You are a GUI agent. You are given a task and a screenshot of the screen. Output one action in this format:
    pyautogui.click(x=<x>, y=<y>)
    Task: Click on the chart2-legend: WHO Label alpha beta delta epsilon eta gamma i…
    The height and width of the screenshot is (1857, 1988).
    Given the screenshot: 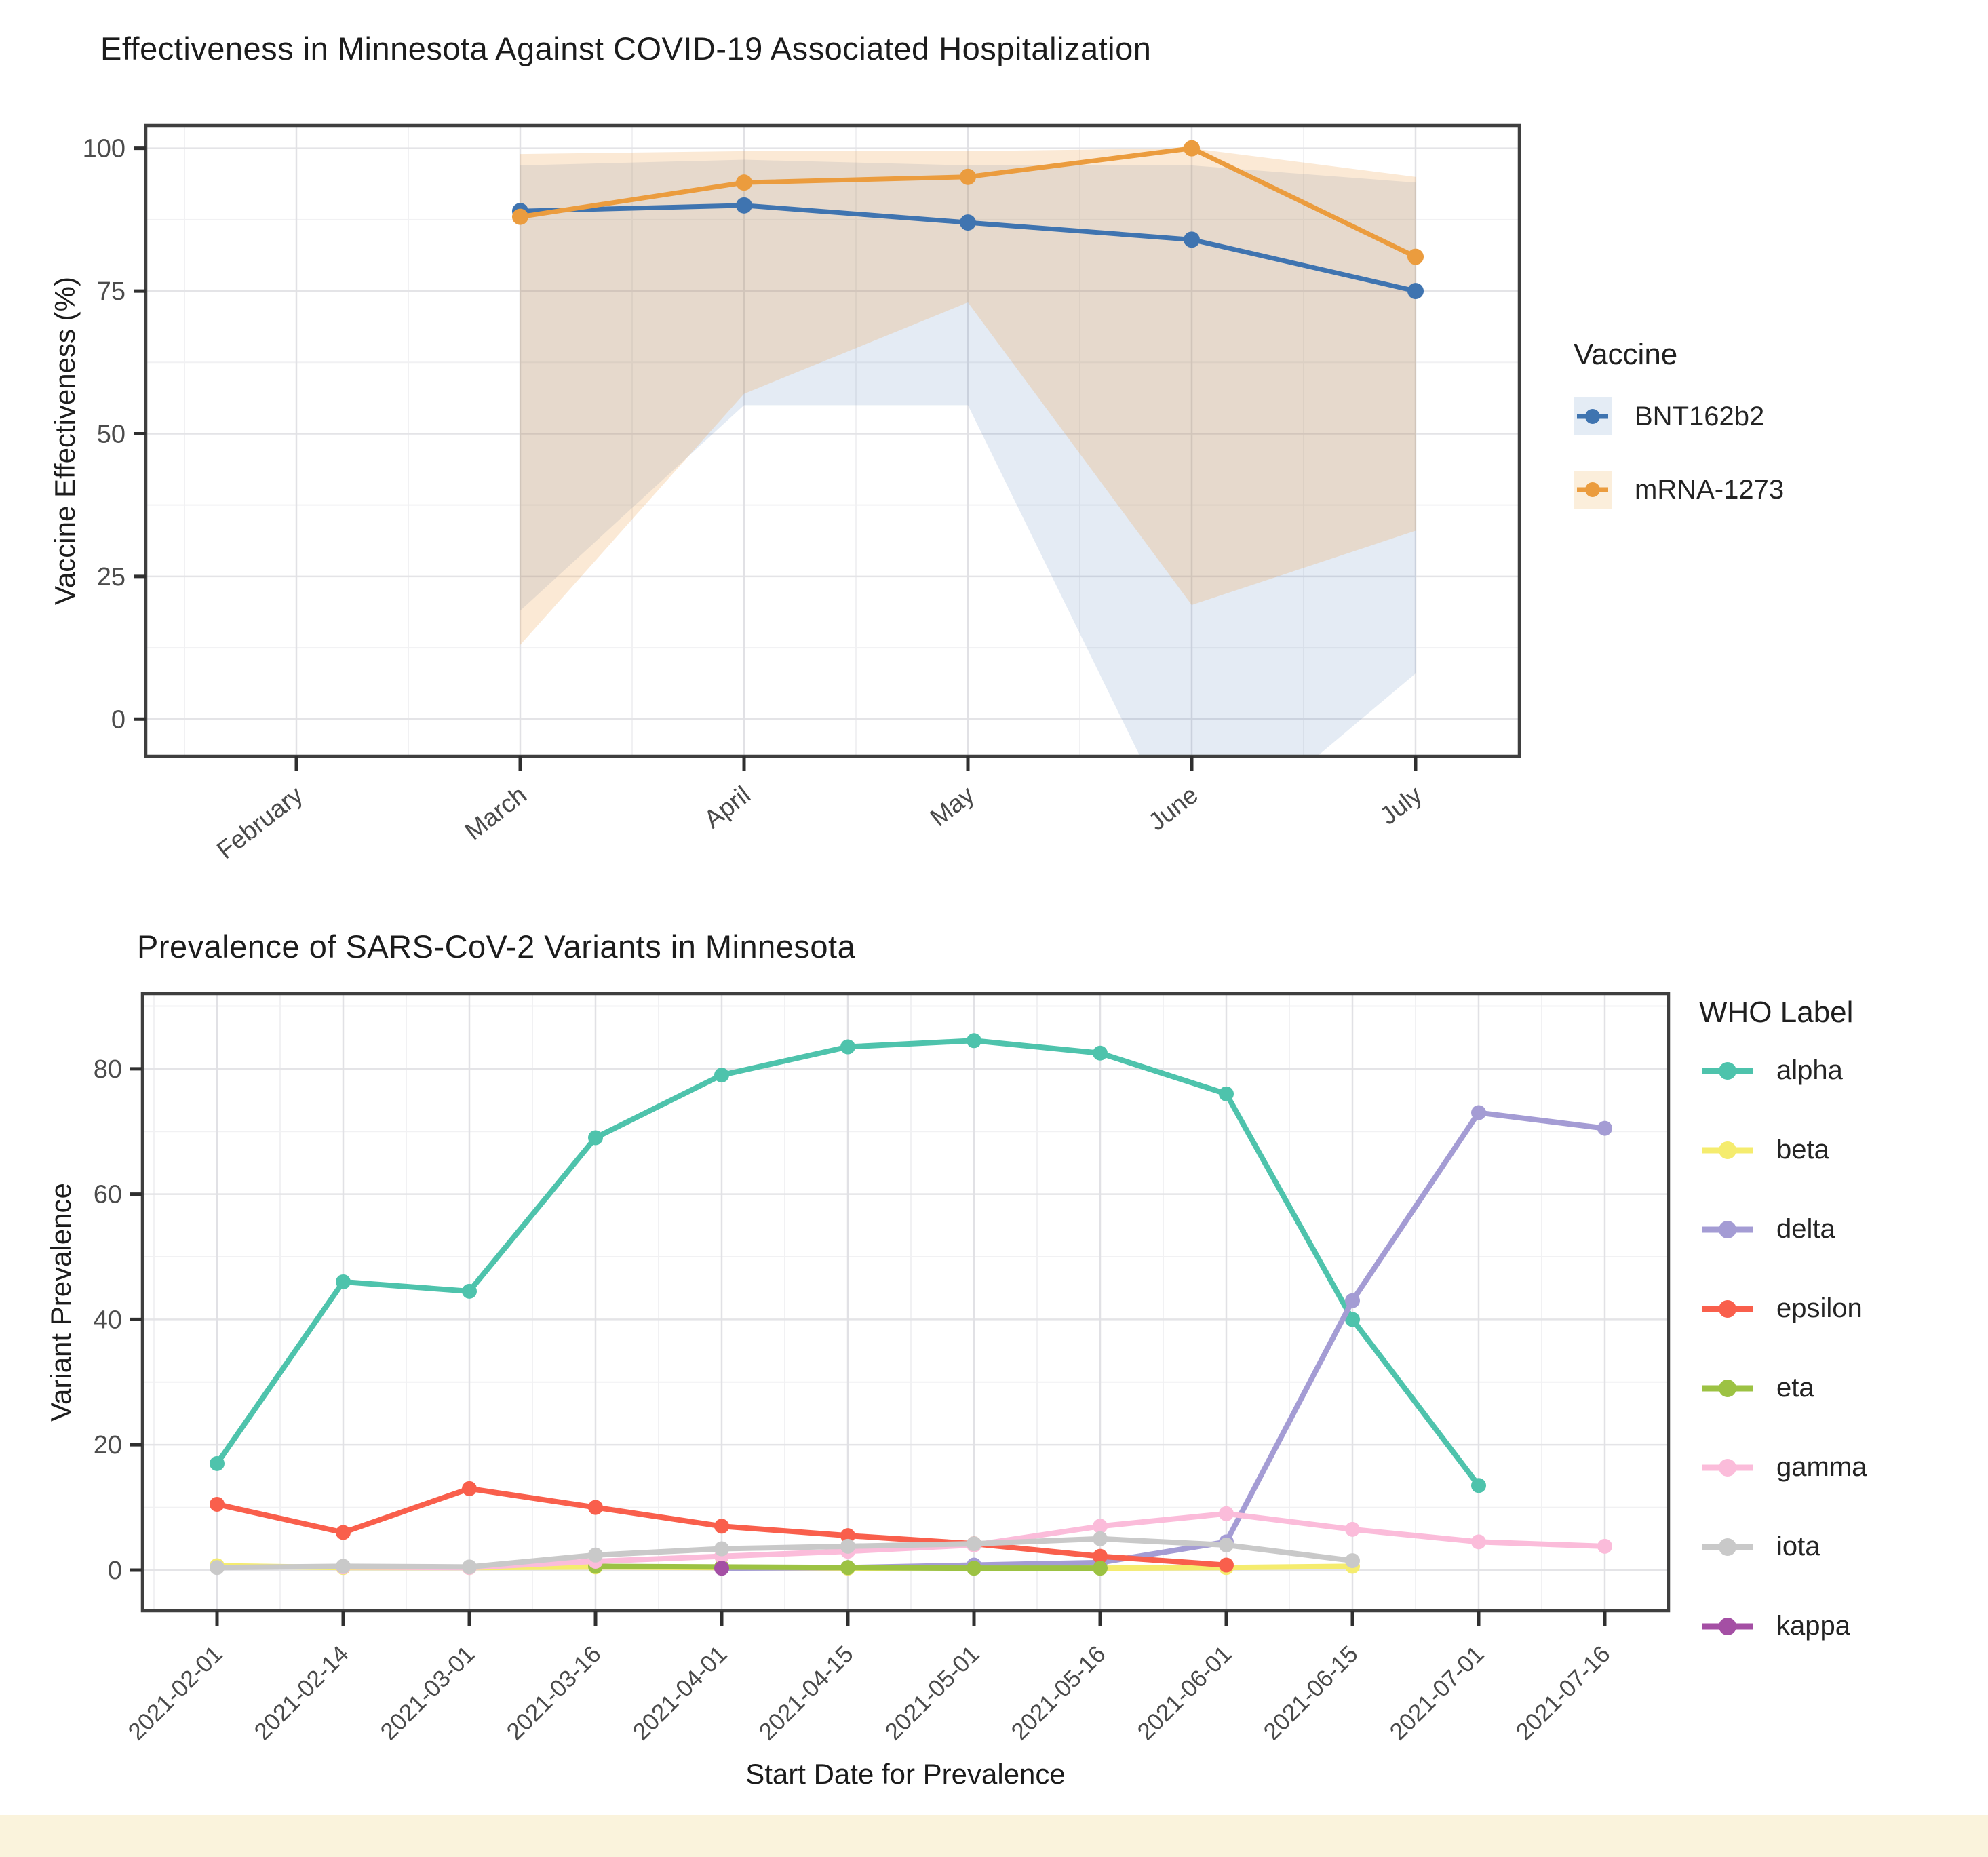 What is the action you would take?
    pyautogui.click(x=1783, y=1343)
    